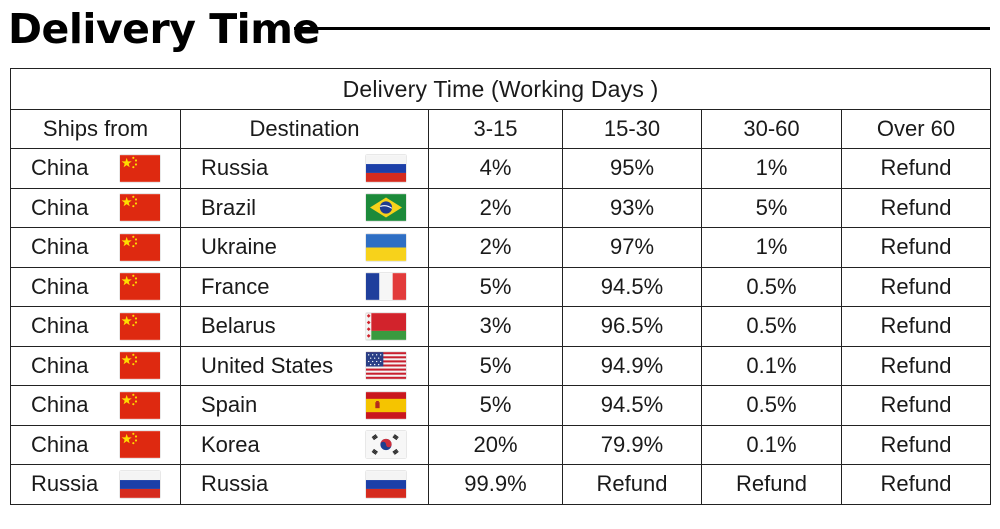 This screenshot has width=1000, height=529. I want to click on destination-label: Spain, so click(229, 405).